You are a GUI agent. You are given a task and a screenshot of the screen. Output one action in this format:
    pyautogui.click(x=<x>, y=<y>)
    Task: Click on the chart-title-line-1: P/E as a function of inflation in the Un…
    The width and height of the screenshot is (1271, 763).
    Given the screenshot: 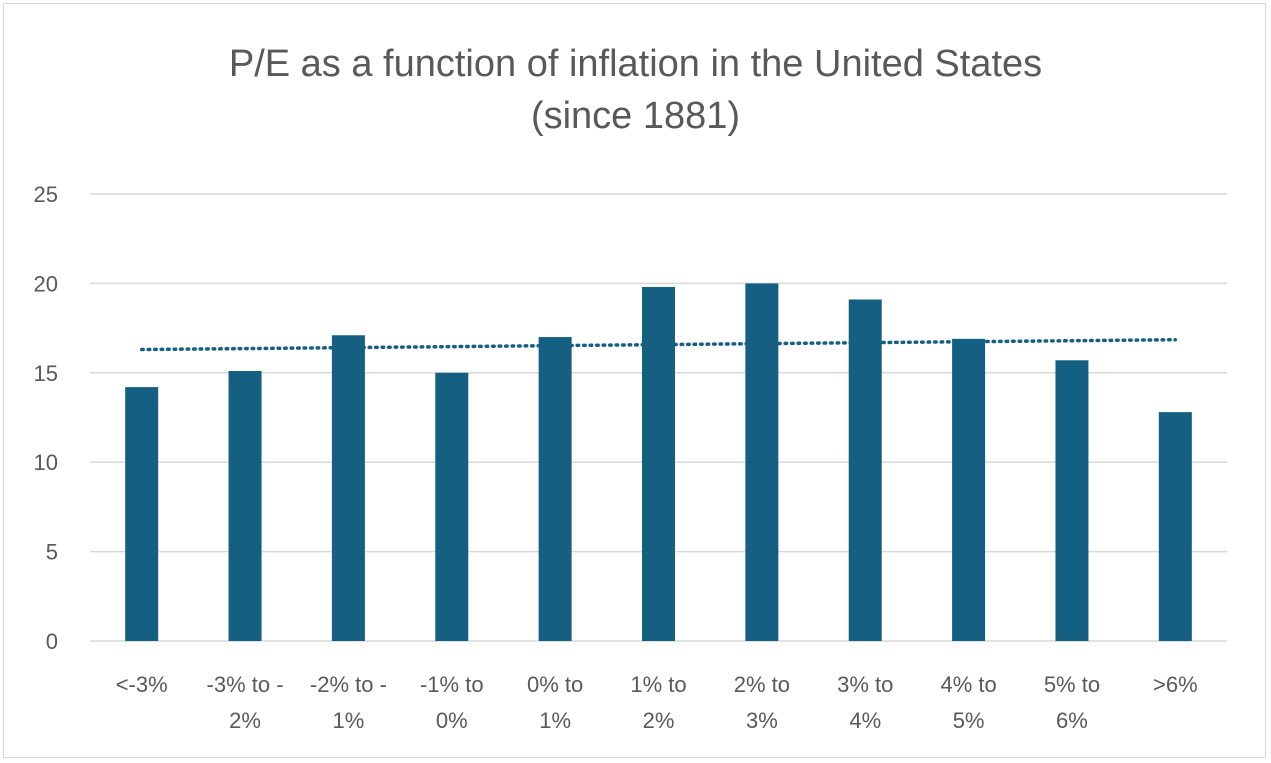 What is the action you would take?
    pyautogui.click(x=635, y=64)
    